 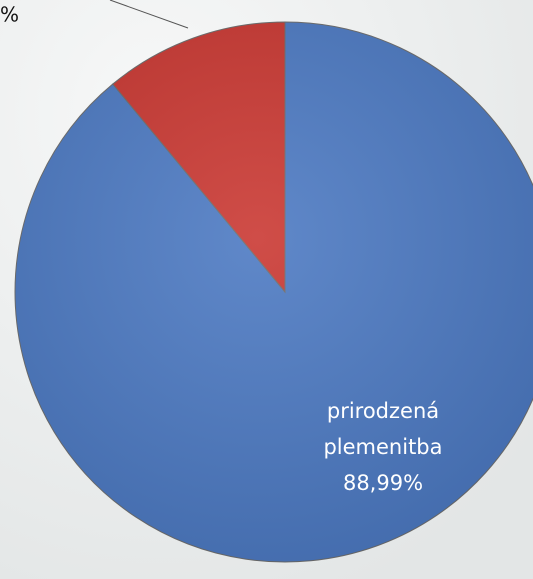 I want to click on slice-label-line: prirodzená, so click(x=383, y=411).